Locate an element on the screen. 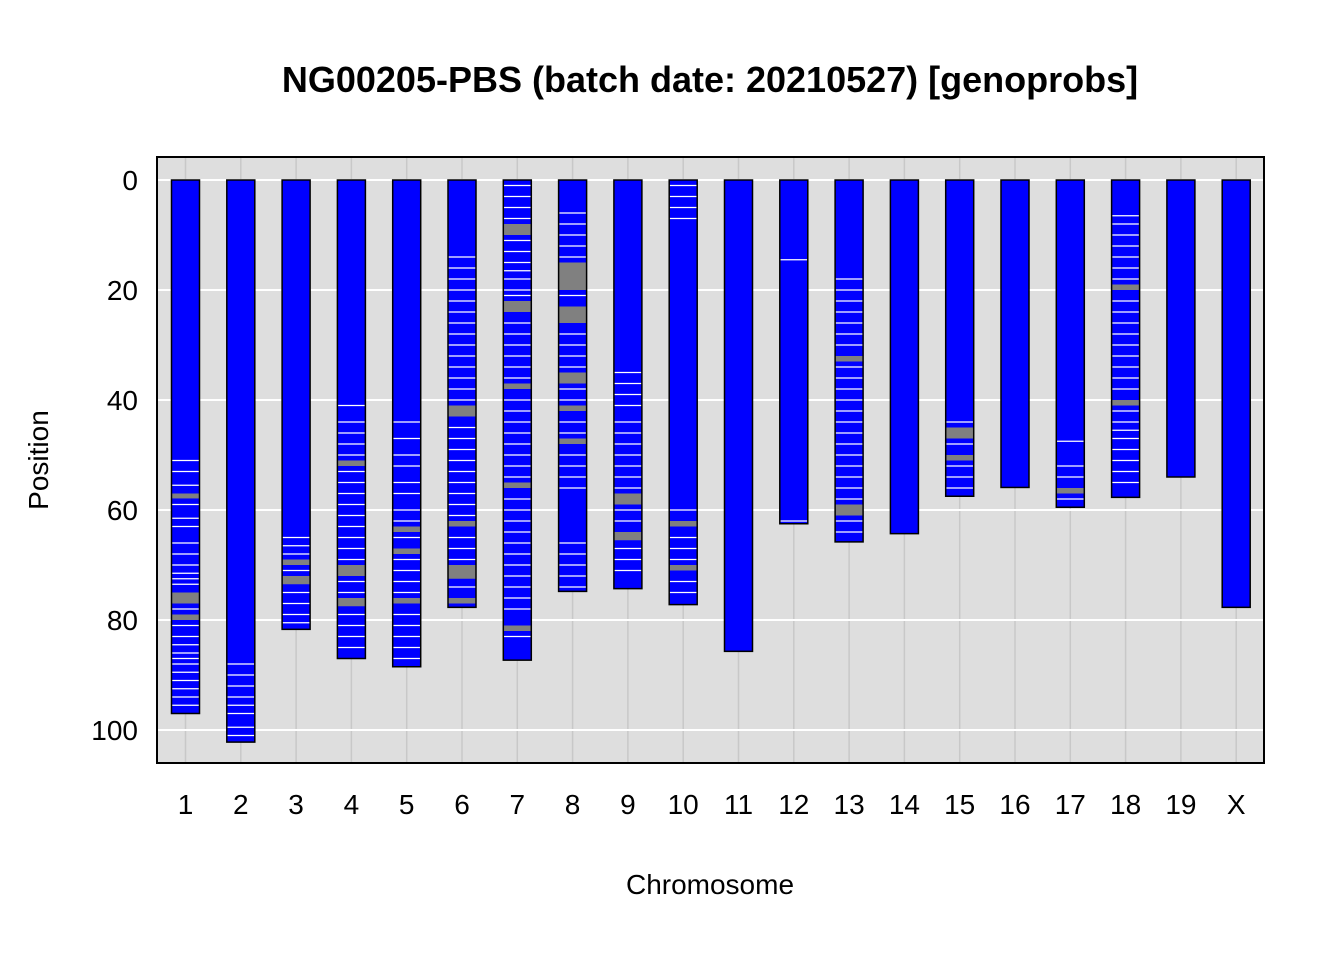 This screenshot has width=1344, height=960. chromosome-X is located at coordinates (1236, 394).